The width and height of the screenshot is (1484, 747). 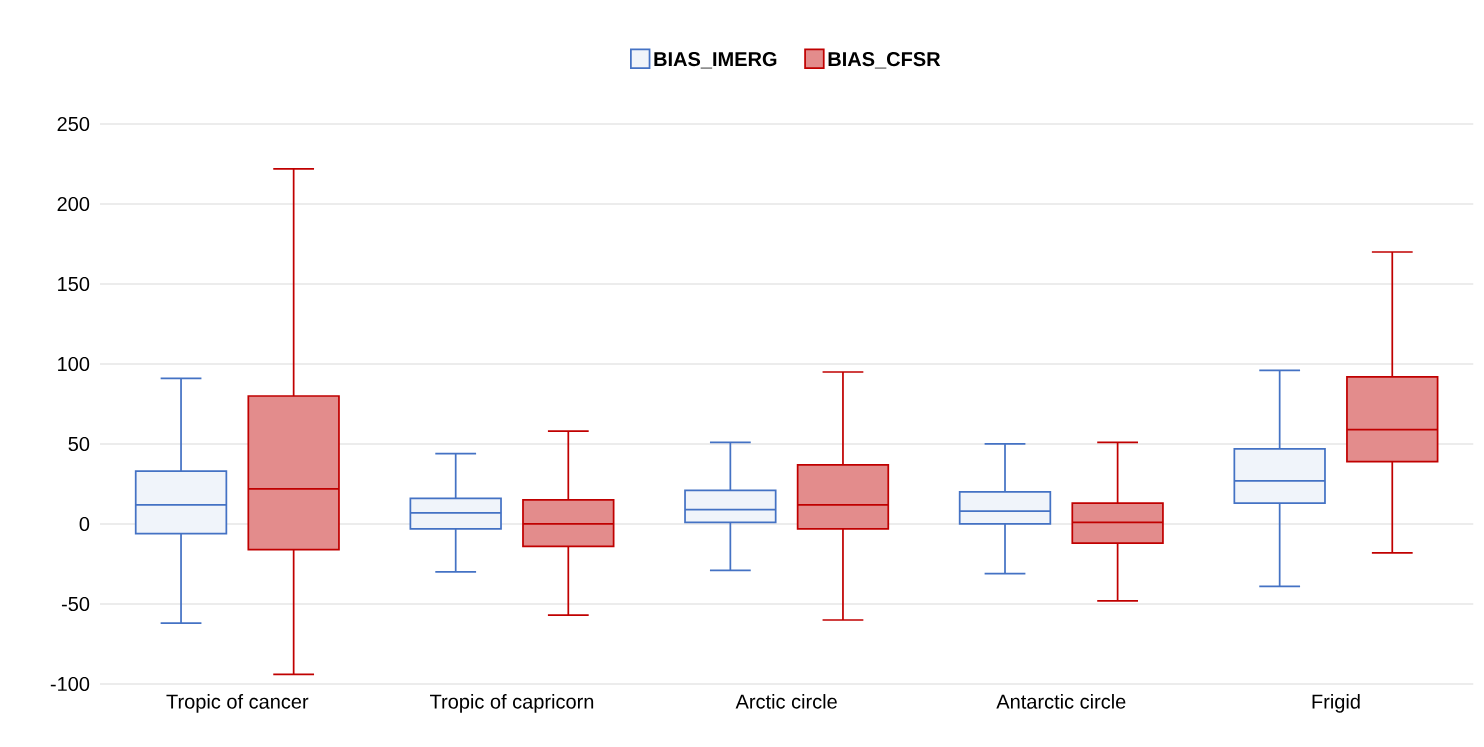 What do you see at coordinates (786, 701) in the screenshot?
I see `x-tick-label: Arctic circle` at bounding box center [786, 701].